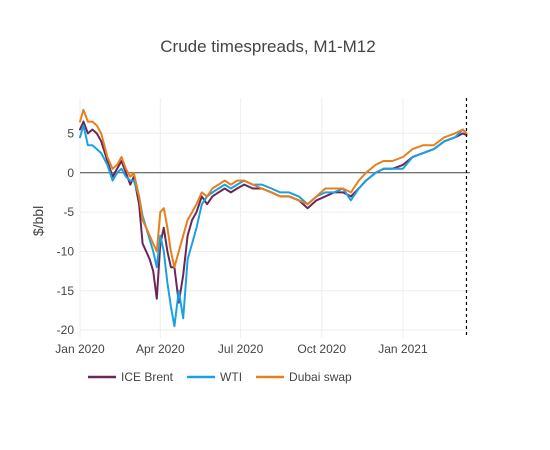  What do you see at coordinates (403, 349) in the screenshot?
I see `x-tick-label: Jan 2021` at bounding box center [403, 349].